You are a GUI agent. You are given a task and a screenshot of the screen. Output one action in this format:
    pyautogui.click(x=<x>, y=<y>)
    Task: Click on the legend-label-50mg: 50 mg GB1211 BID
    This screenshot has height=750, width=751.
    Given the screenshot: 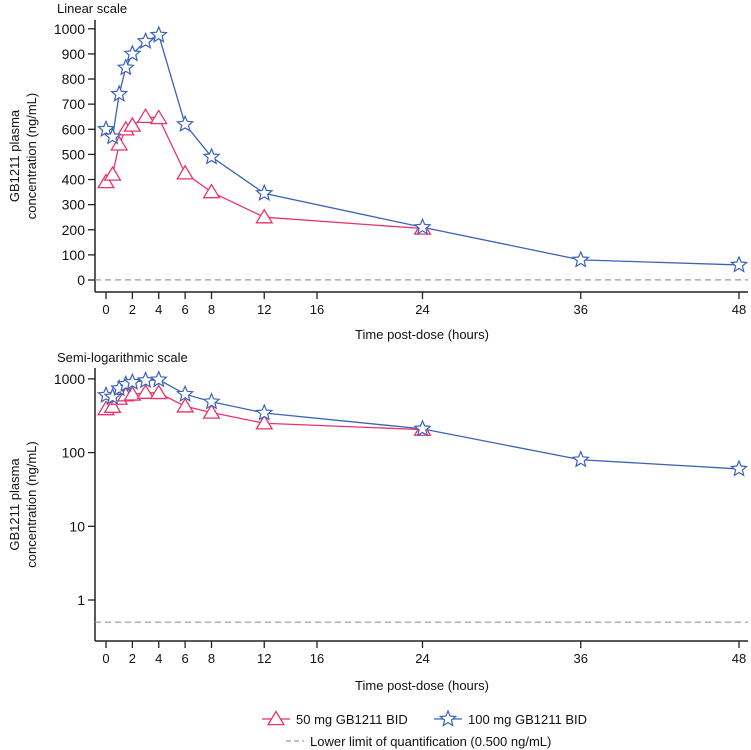 What is the action you would take?
    pyautogui.click(x=352, y=719)
    